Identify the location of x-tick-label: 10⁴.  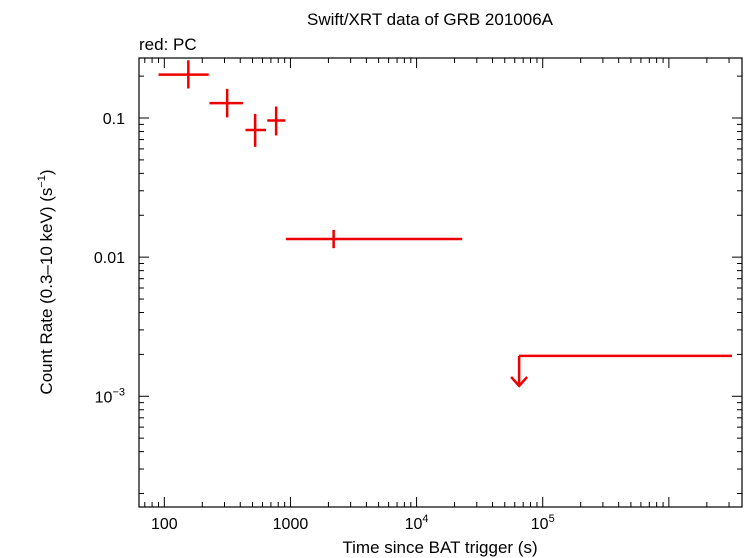
(417, 523).